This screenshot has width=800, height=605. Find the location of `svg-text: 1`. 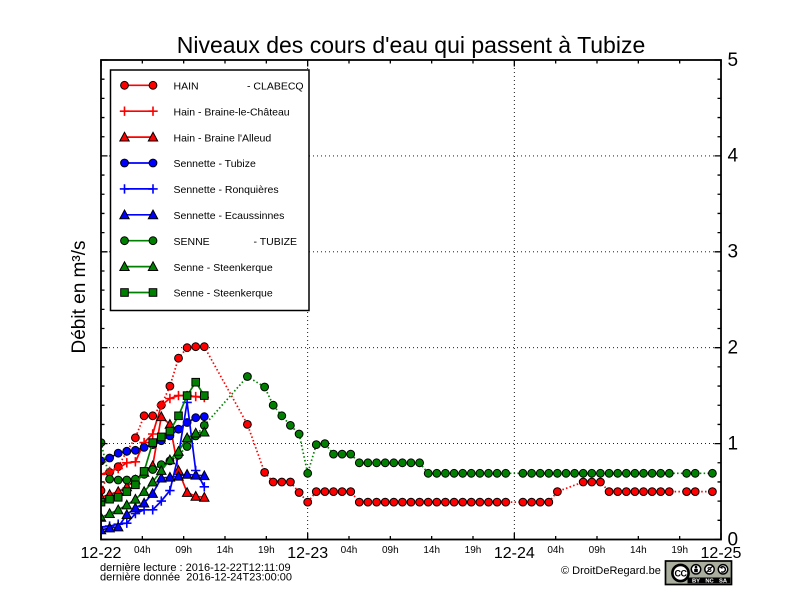

svg-text: 1 is located at coordinates (733, 443).